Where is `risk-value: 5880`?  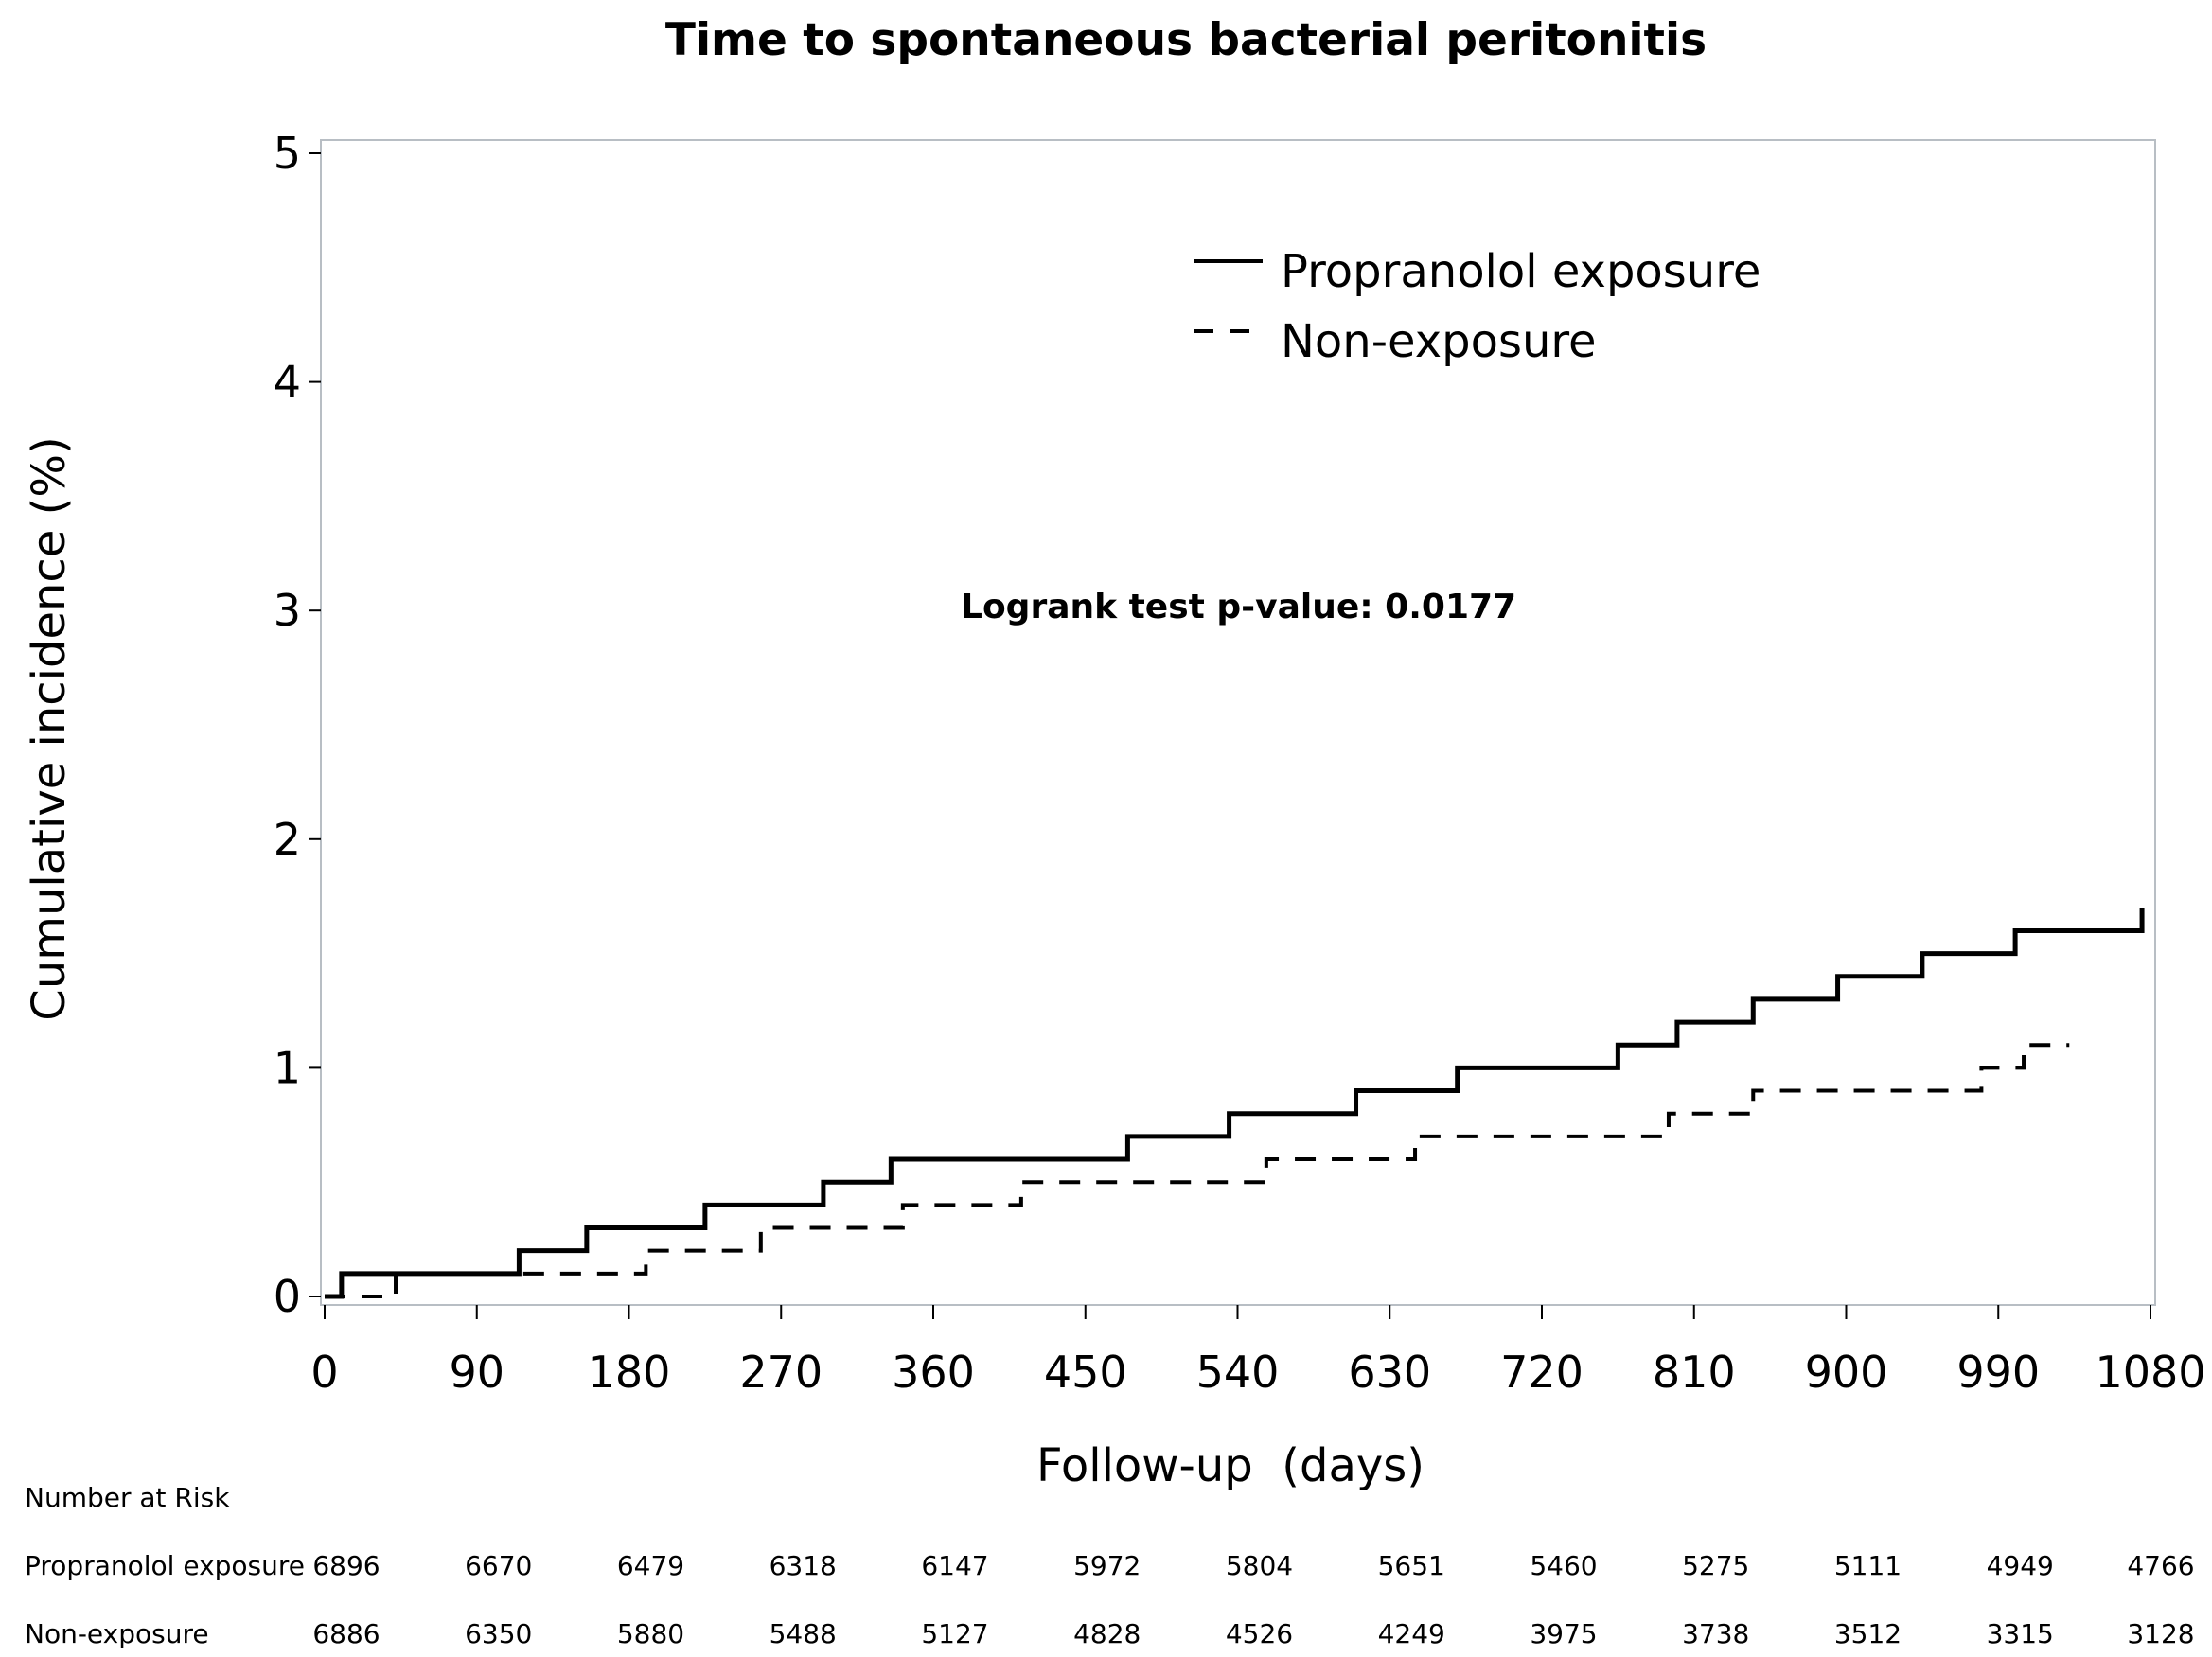 risk-value: 5880 is located at coordinates (650, 1633).